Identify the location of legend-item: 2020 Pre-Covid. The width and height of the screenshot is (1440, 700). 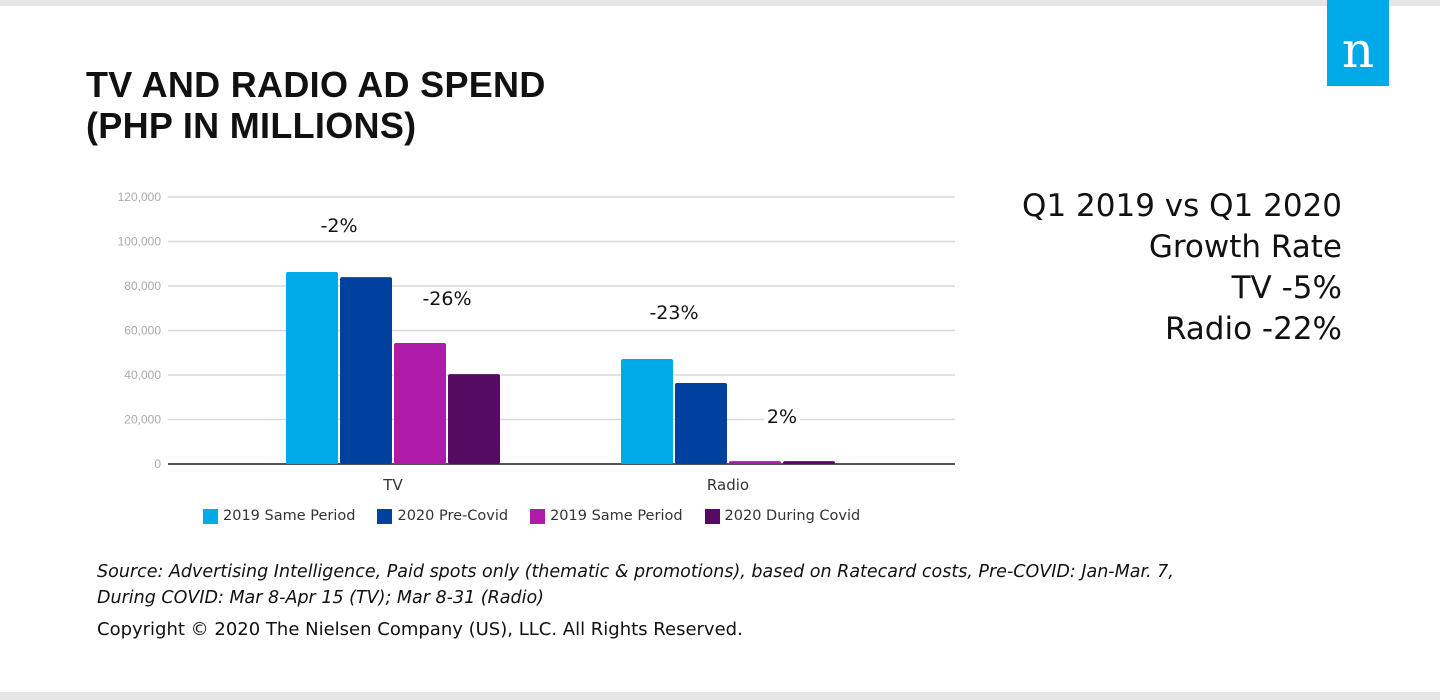
(442, 516).